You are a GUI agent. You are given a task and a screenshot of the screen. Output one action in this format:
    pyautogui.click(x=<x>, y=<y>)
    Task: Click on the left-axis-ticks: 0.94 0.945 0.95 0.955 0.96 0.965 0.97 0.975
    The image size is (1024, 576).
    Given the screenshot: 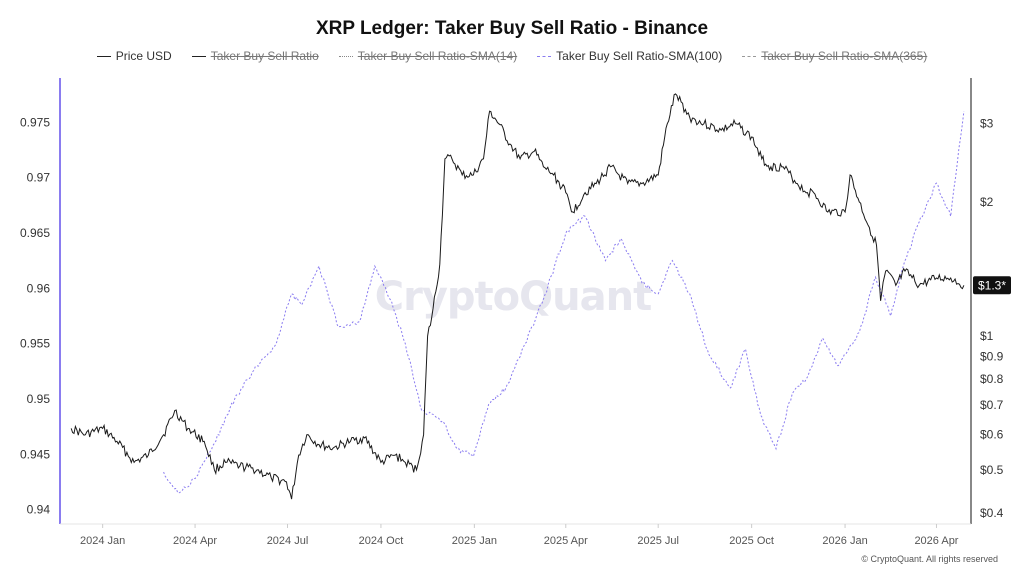 What is the action you would take?
    pyautogui.click(x=35, y=315)
    